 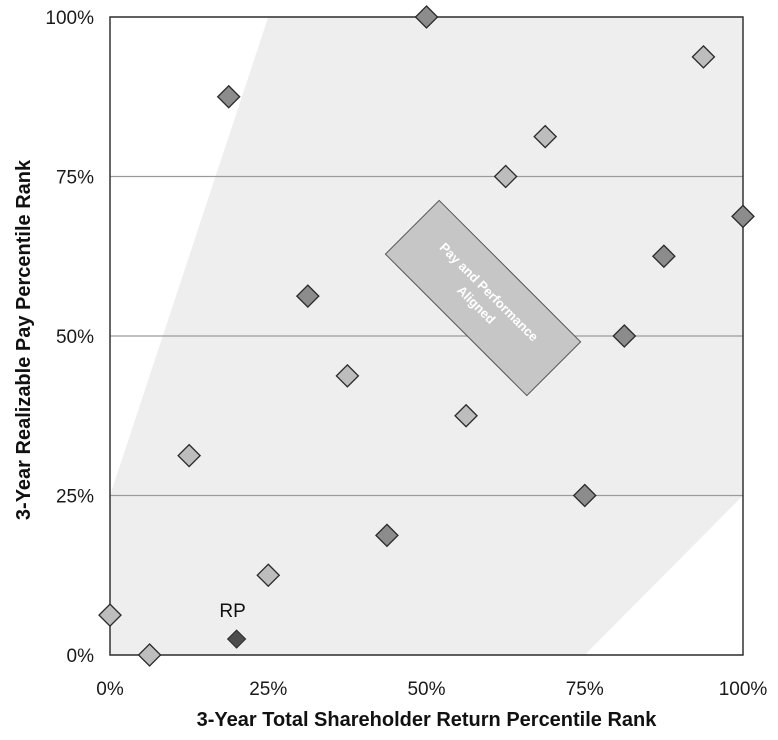 I want to click on x-tick-label: 100%, so click(x=743, y=689).